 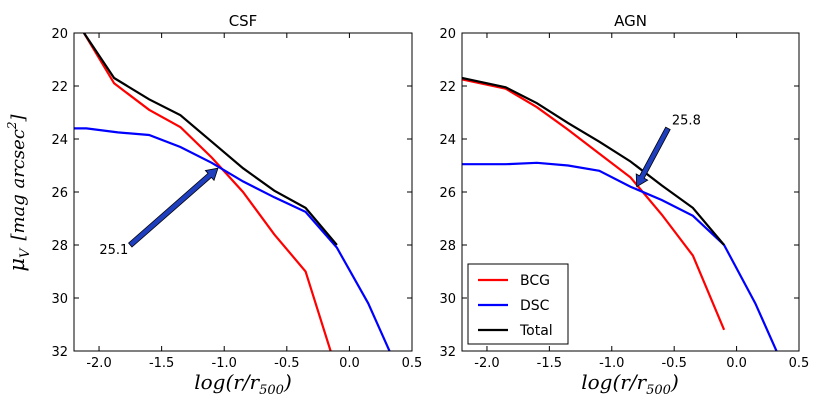 I want to click on x-axis-label-left: log(r/r500), so click(x=243, y=384).